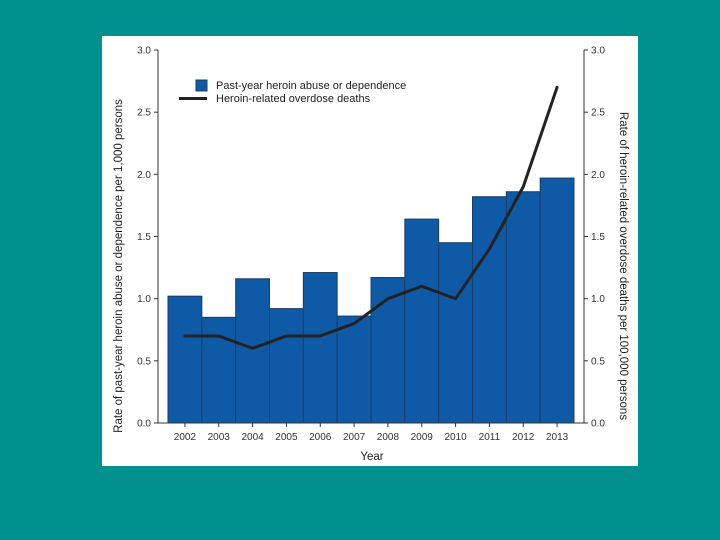 Image resolution: width=720 pixels, height=540 pixels. I want to click on y-tick-label-right: 2.5, so click(598, 113).